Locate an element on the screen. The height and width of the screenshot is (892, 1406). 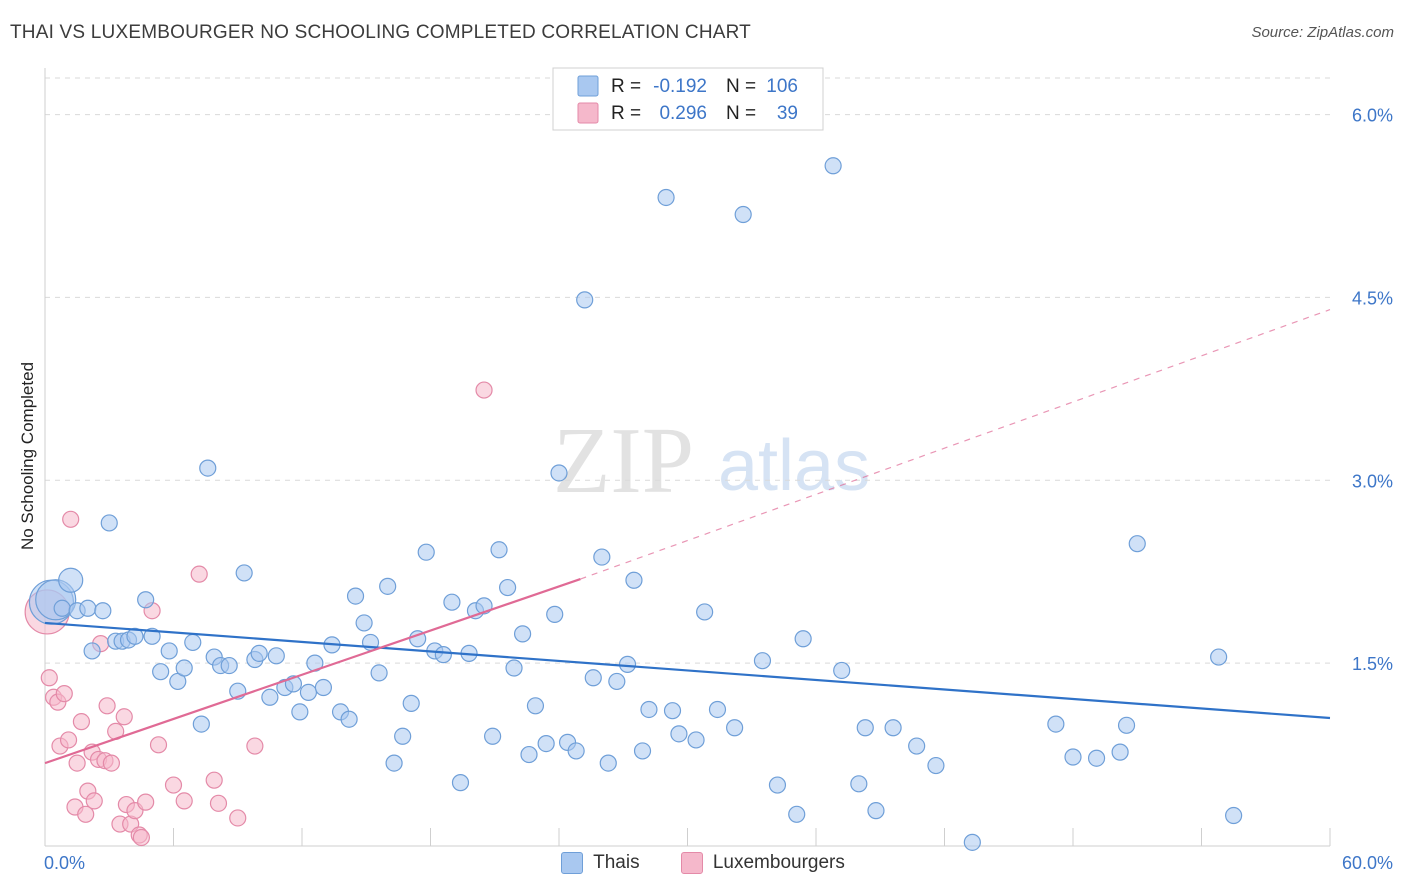
legend-lux-swatch is located at coordinates (588, 113).